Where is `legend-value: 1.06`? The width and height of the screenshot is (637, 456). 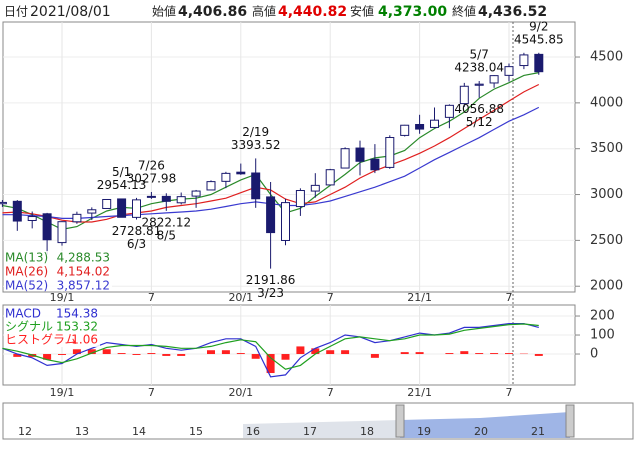
legend-value: 1.06 is located at coordinates (84, 340).